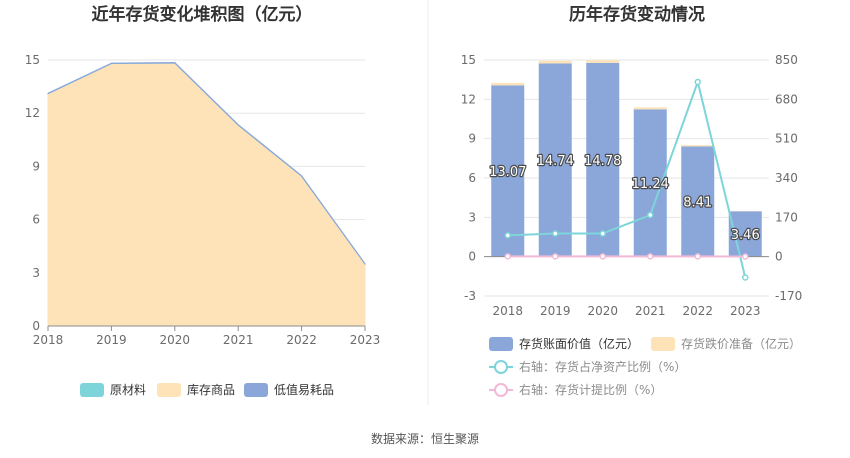 This screenshot has height=458, width=850. Describe the element at coordinates (788, 296) in the screenshot. I see `right-y2-tick-label: -170` at that location.